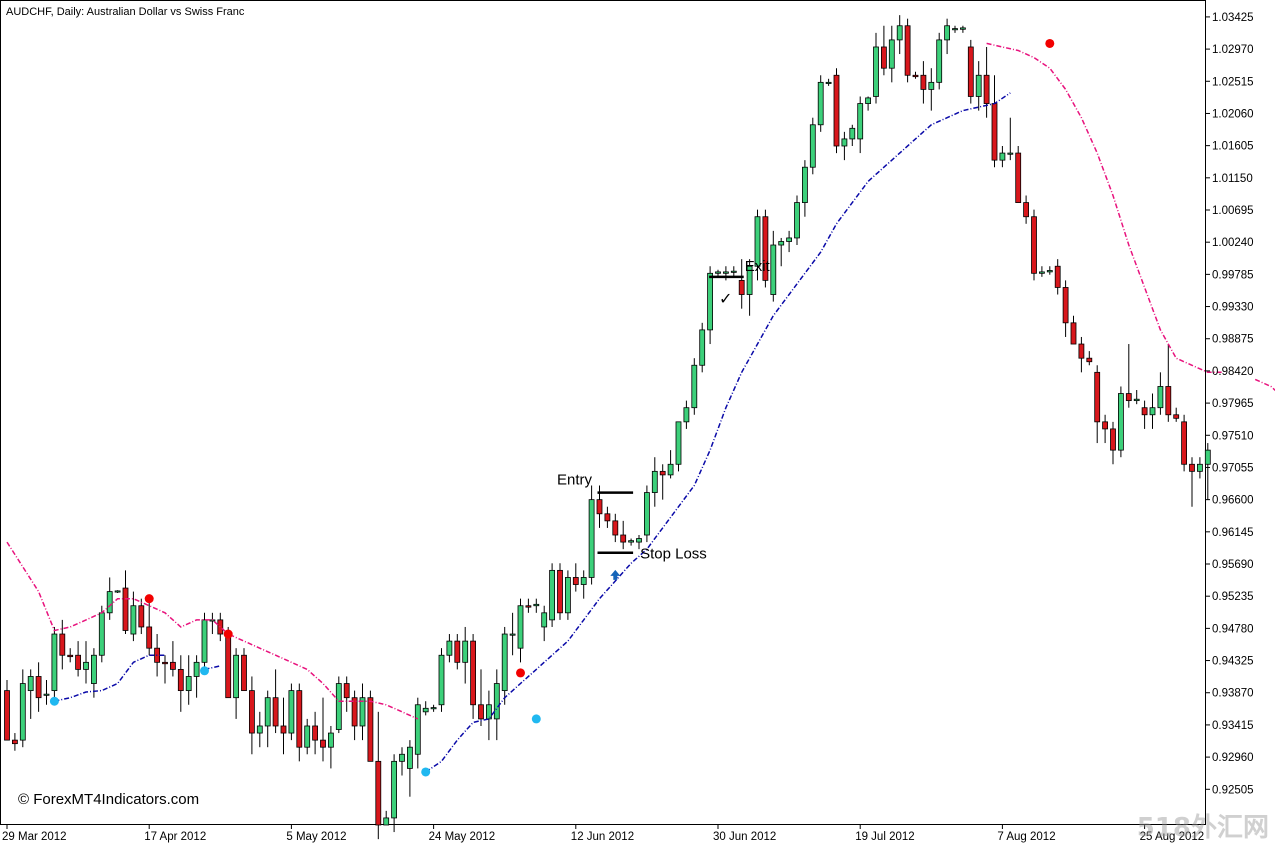  What do you see at coordinates (1172, 837) in the screenshot?
I see `x-tick-label: 25 Aug 2012` at bounding box center [1172, 837].